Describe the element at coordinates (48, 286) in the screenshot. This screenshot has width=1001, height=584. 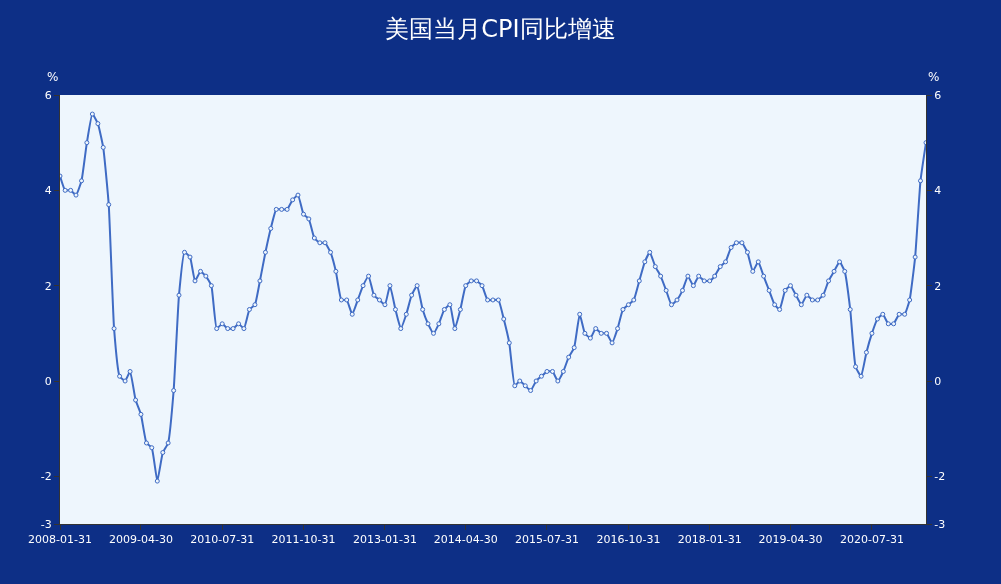
I see `y-tick-label: 2` at that location.